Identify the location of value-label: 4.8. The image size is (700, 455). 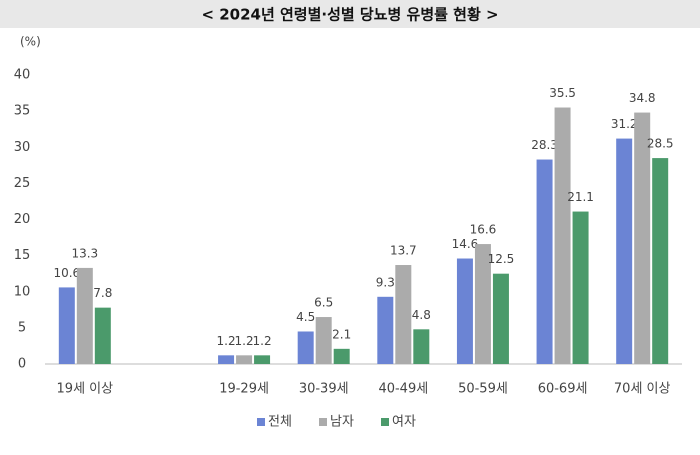
(421, 315).